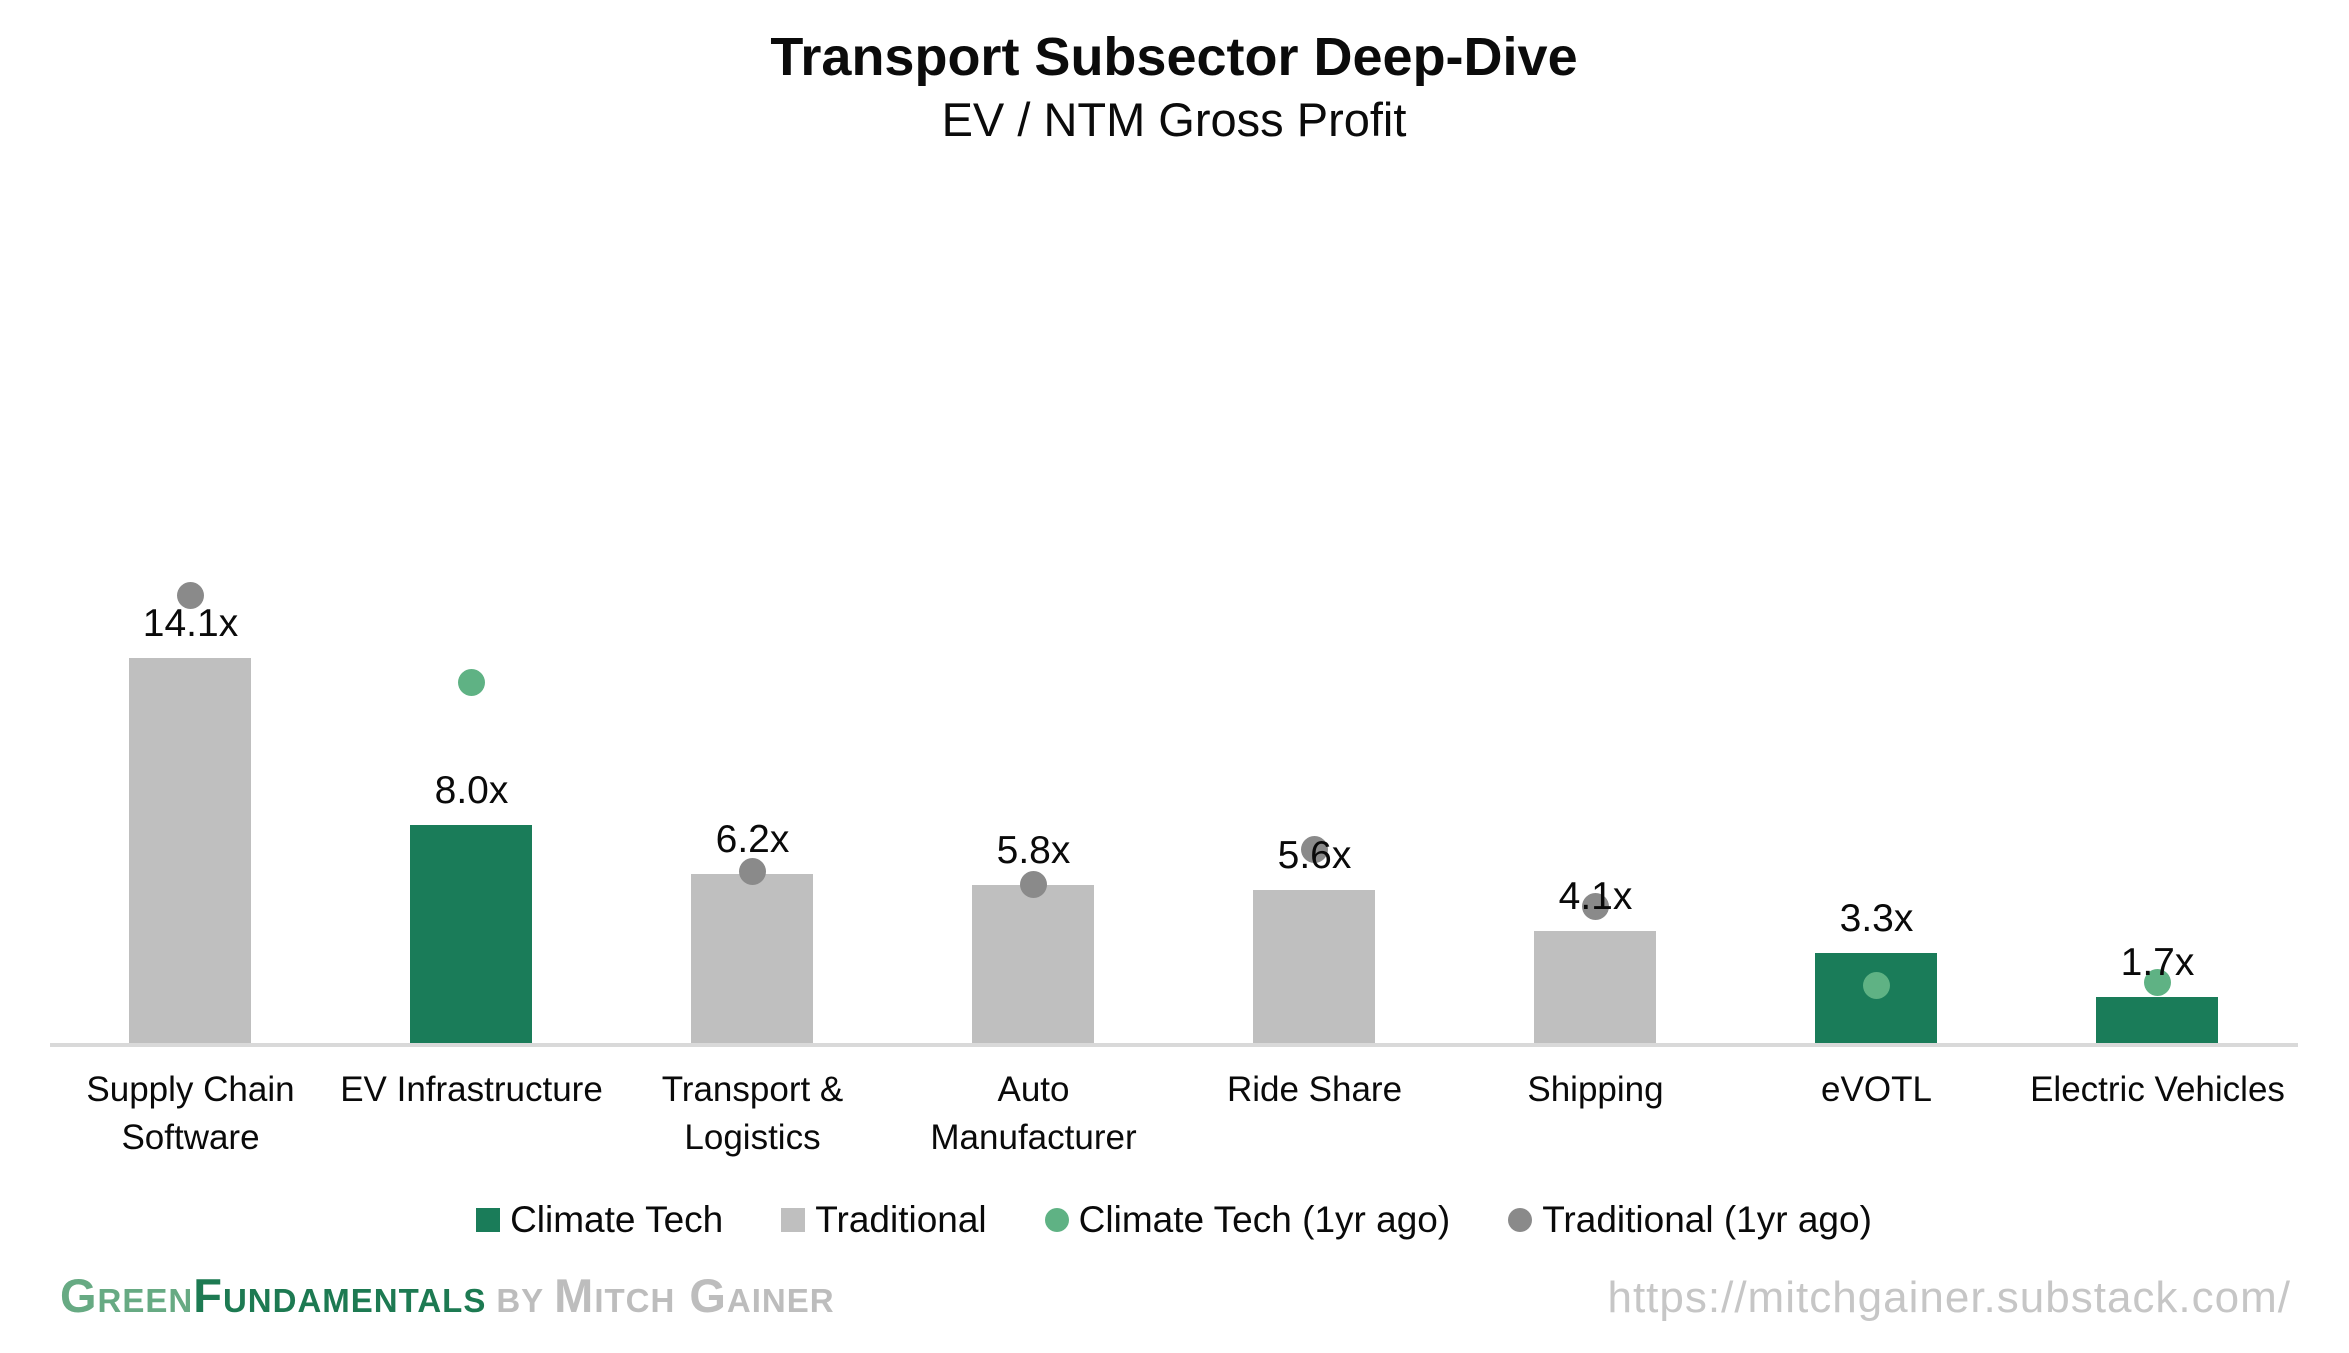 This screenshot has height=1353, width=2349. What do you see at coordinates (1876, 1089) in the screenshot?
I see `category-label-evotl: eVOTL` at bounding box center [1876, 1089].